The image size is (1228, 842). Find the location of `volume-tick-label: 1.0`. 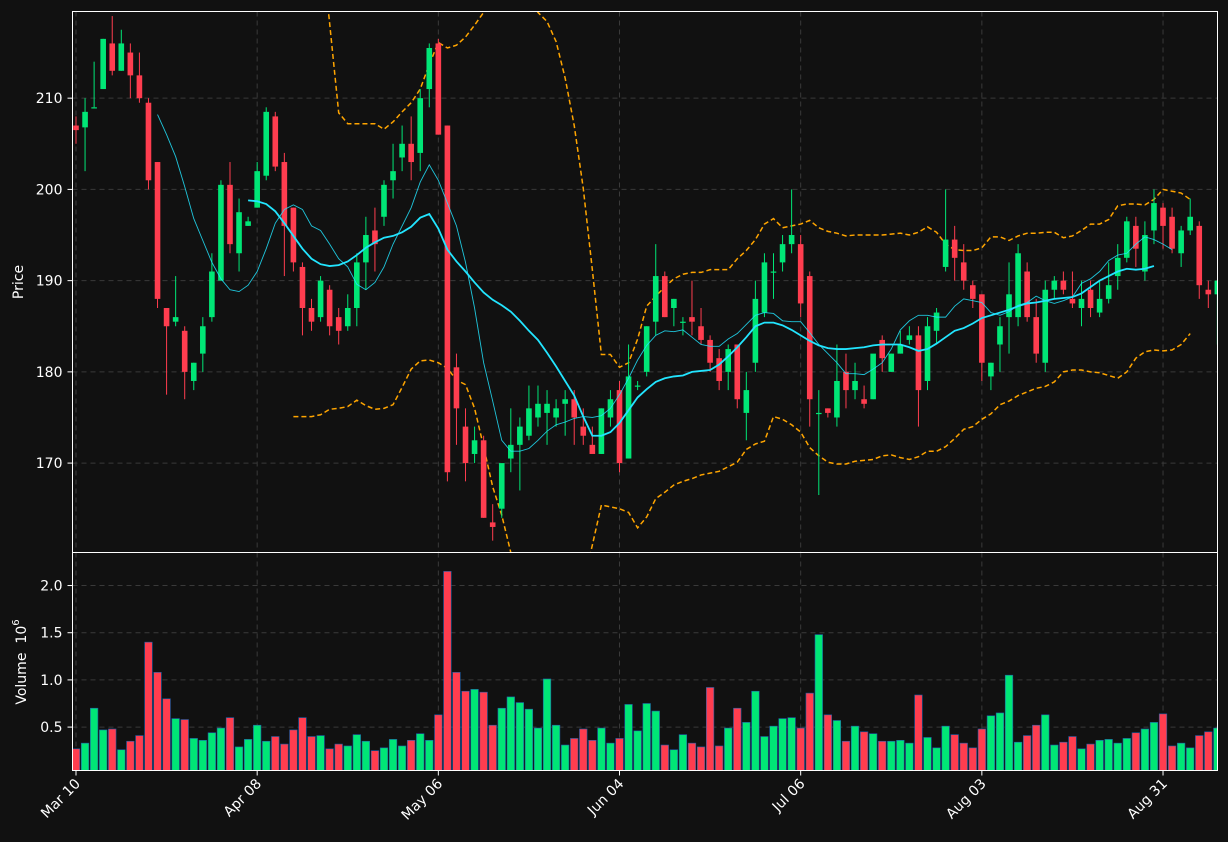

volume-tick-label: 1.0 is located at coordinates (51, 681).